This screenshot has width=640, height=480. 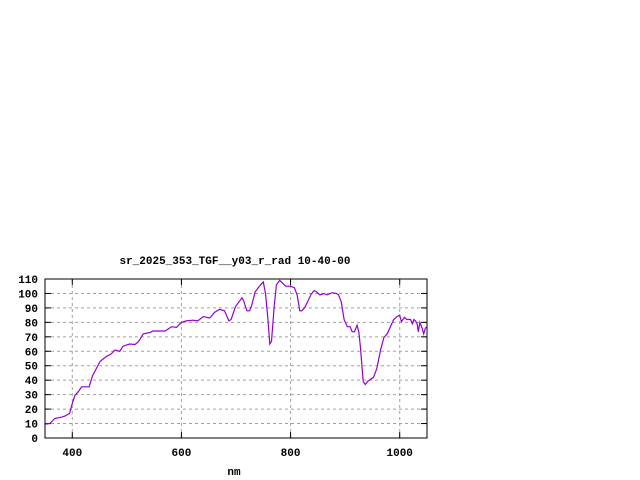 I want to click on x-tick-label: 800, so click(x=291, y=454).